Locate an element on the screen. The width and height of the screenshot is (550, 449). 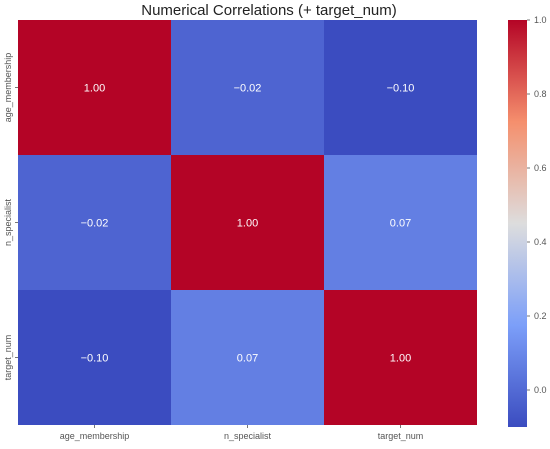
y-tick-label: target_num is located at coordinates (8, 358).